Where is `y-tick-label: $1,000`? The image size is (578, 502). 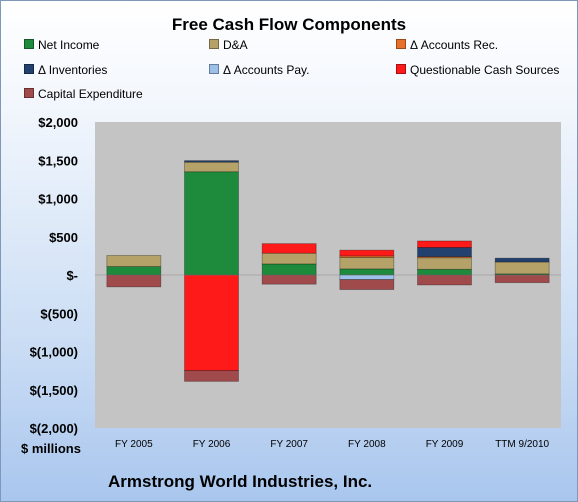
y-tick-label: $1,000 is located at coordinates (58, 199).